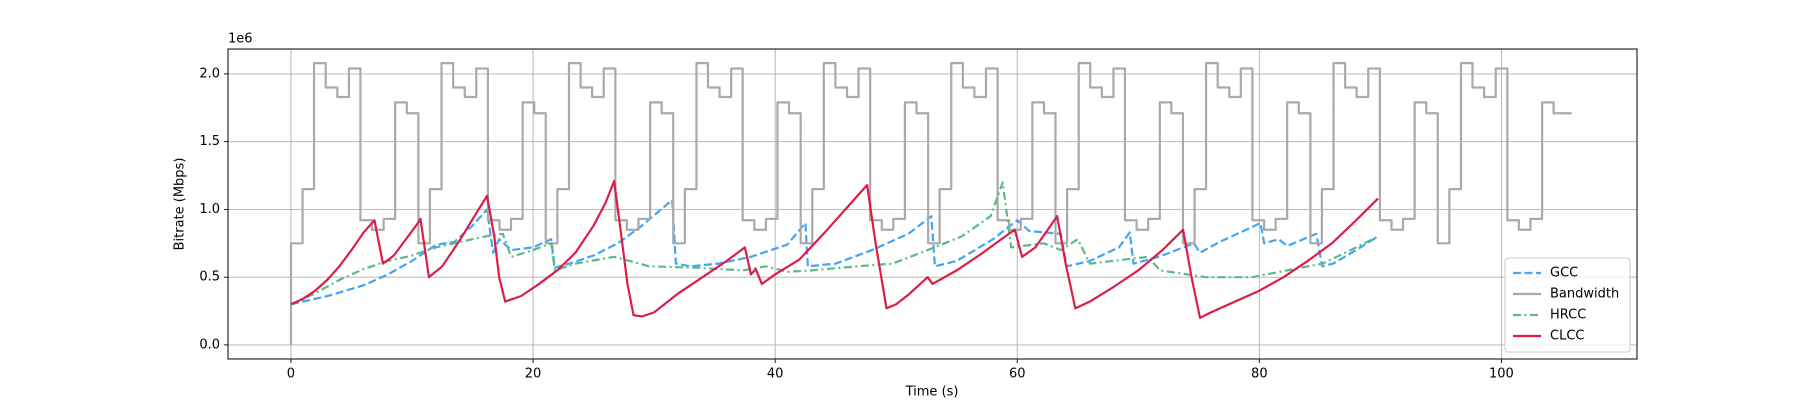 This screenshot has width=1800, height=400. Describe the element at coordinates (1017, 374) in the screenshot. I see `x-tick-label: 60` at that location.